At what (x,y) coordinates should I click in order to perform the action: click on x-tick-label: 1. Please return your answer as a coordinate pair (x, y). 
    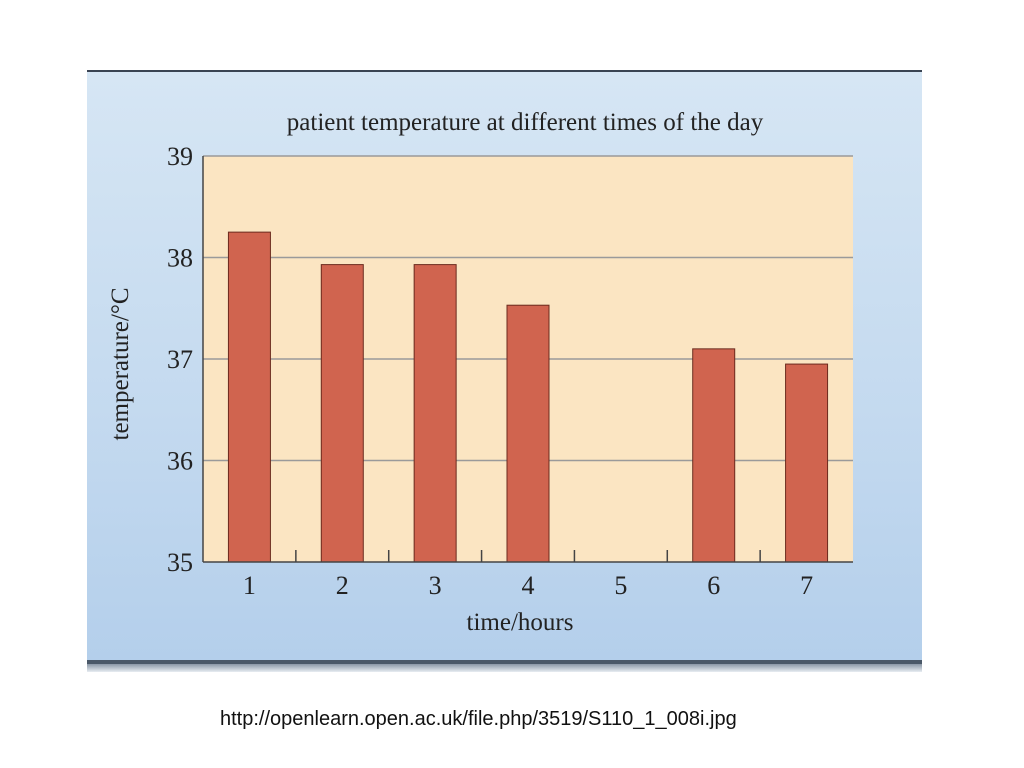
    Looking at the image, I should click on (249, 585).